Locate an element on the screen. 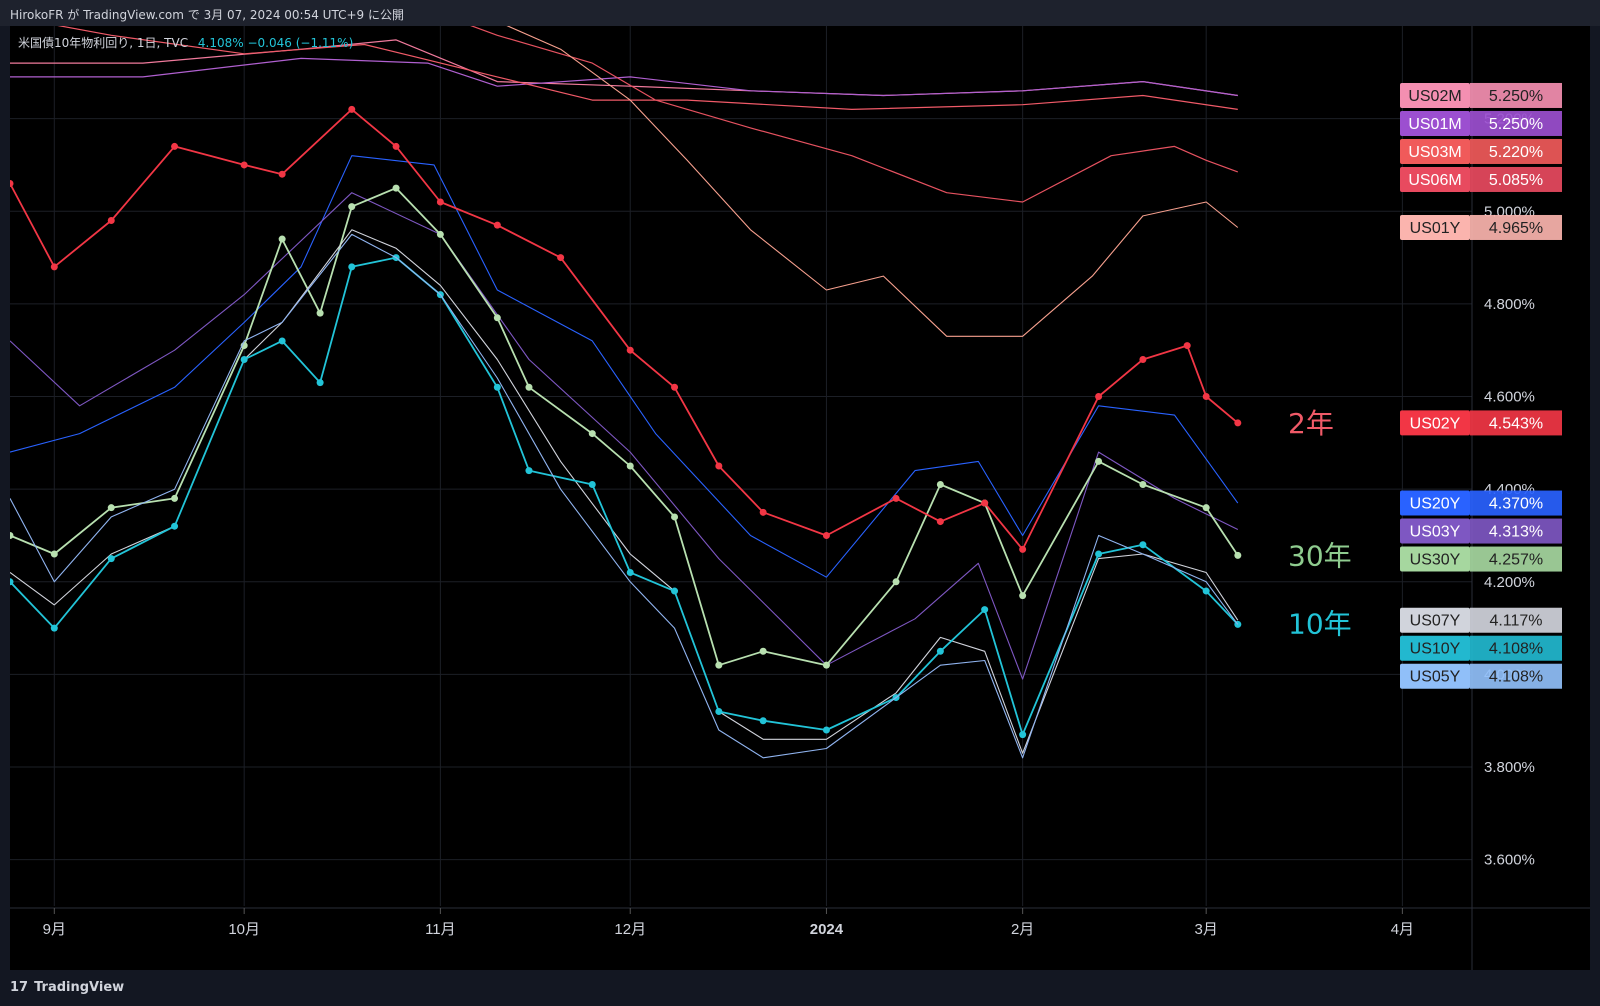 This screenshot has width=1600, height=1006. price-label-us10y: US10Y 4.108% is located at coordinates (1481, 648).